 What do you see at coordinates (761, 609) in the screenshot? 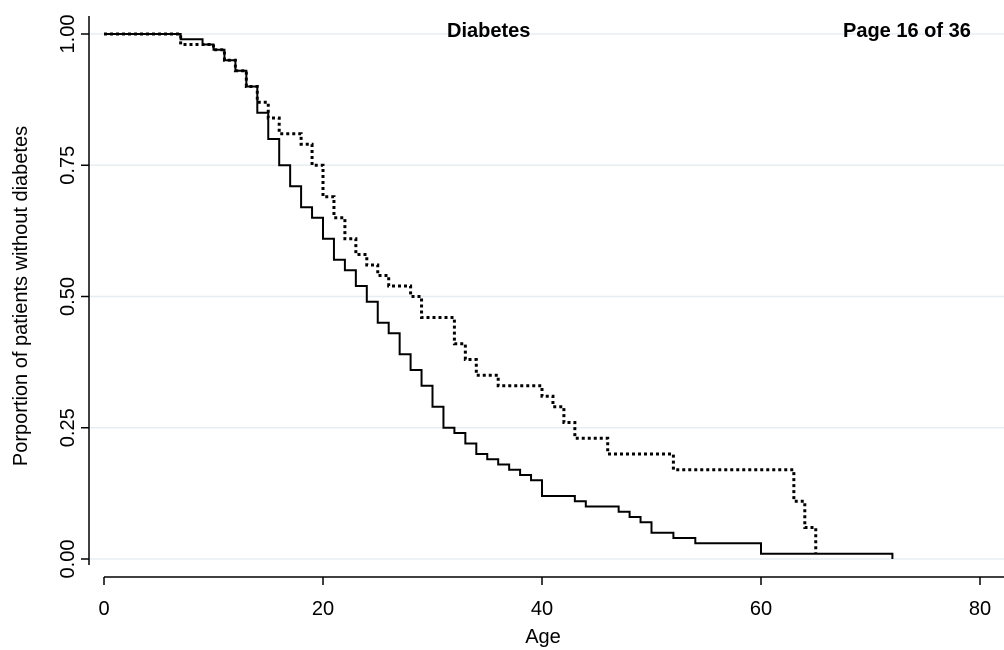
I see `x-tick-label: 60` at bounding box center [761, 609].